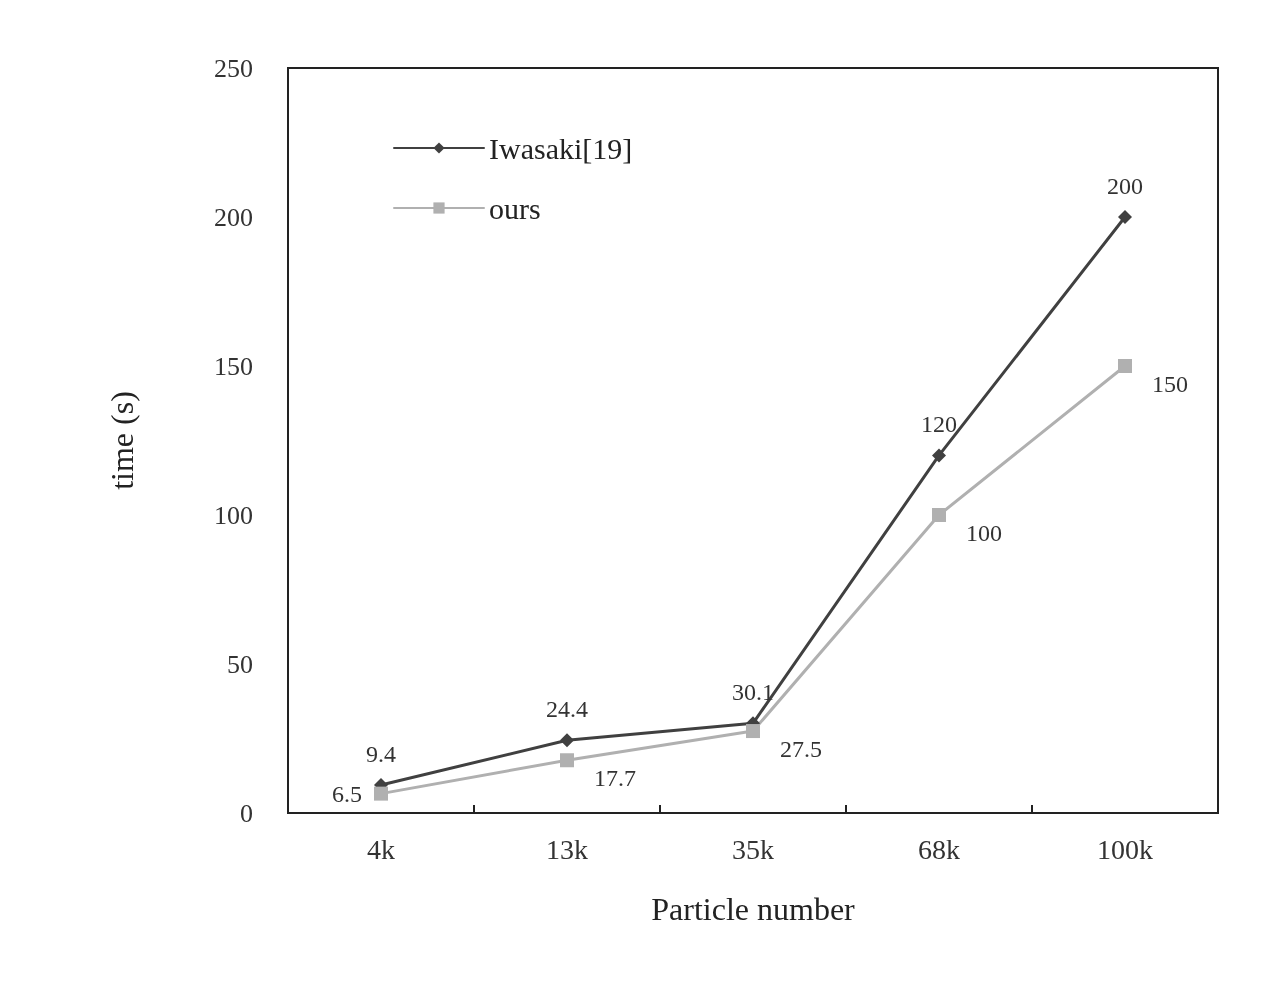  Describe the element at coordinates (753, 849) in the screenshot. I see `x-tick-label: 35k` at that location.